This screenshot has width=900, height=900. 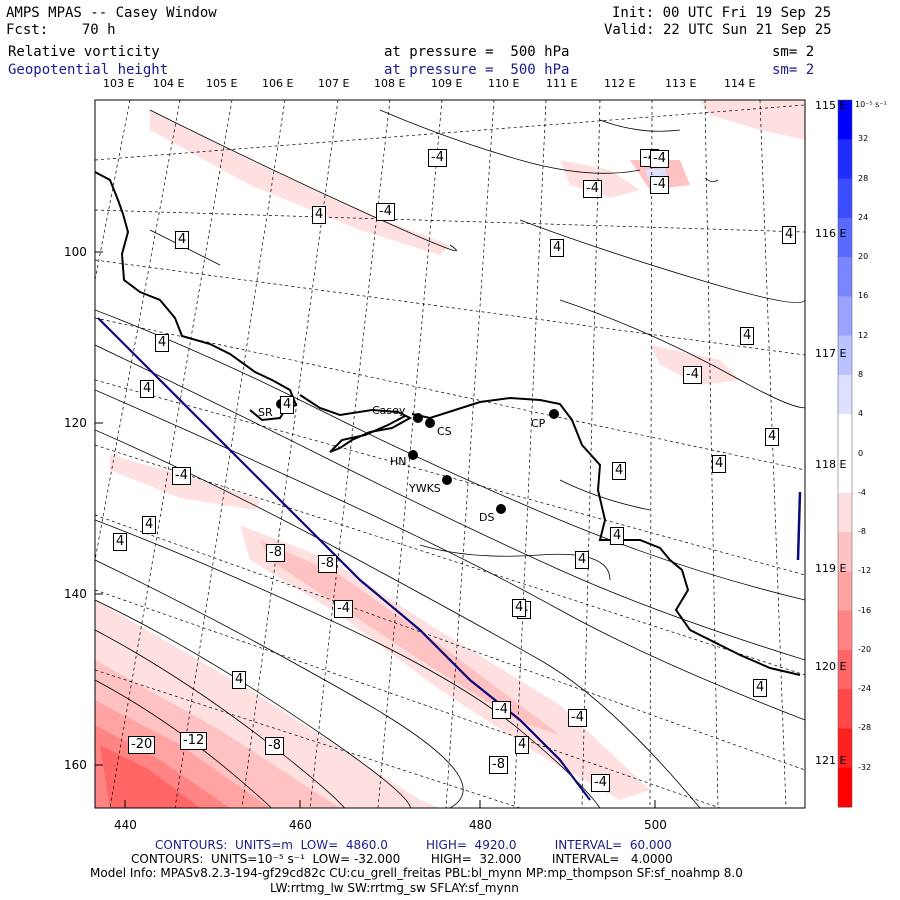 What do you see at coordinates (477, 52) in the screenshot?
I see `field1-level: at pressure = 500 hPa` at bounding box center [477, 52].